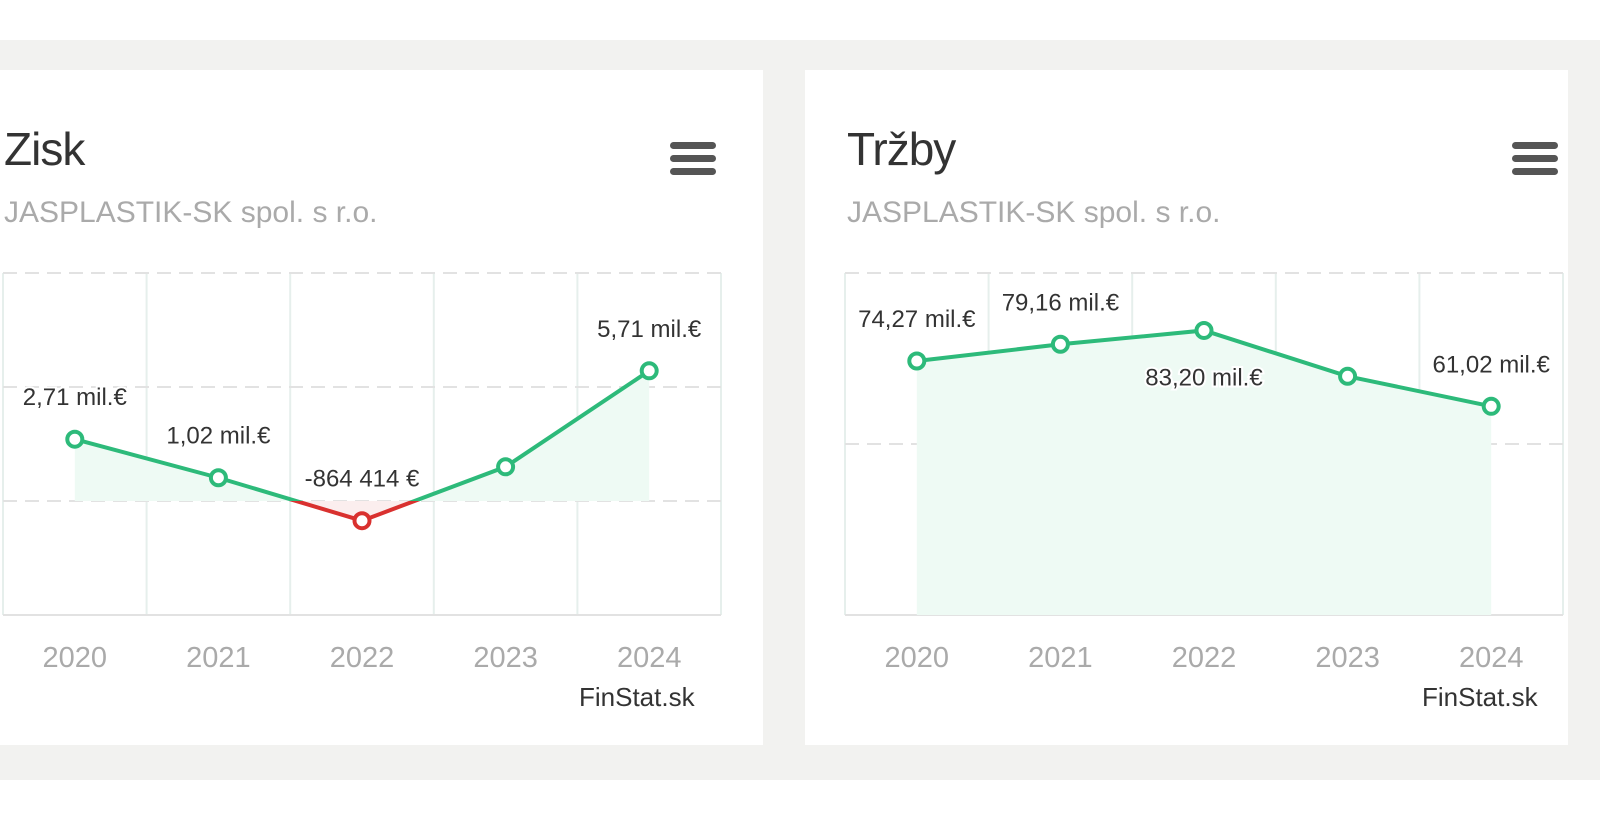  I want to click on area-fill-negative, so click(362, 511).